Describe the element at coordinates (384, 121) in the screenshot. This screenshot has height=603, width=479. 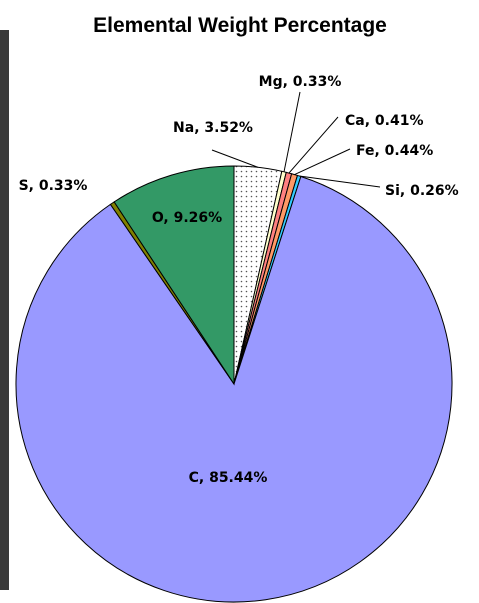
I see `data-label: Ca, 0.41%` at that location.